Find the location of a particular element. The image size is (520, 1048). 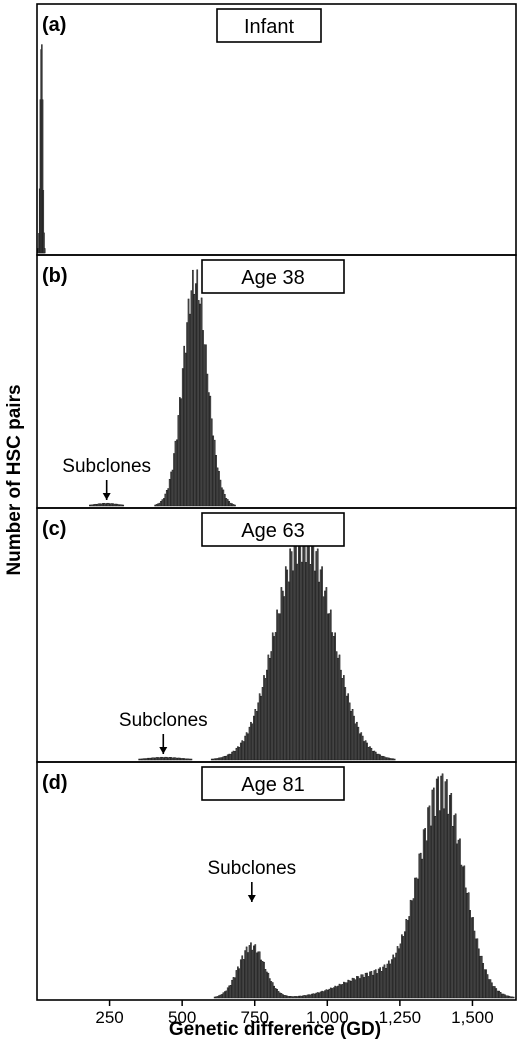

panel-title: Age 81 is located at coordinates (272, 785).